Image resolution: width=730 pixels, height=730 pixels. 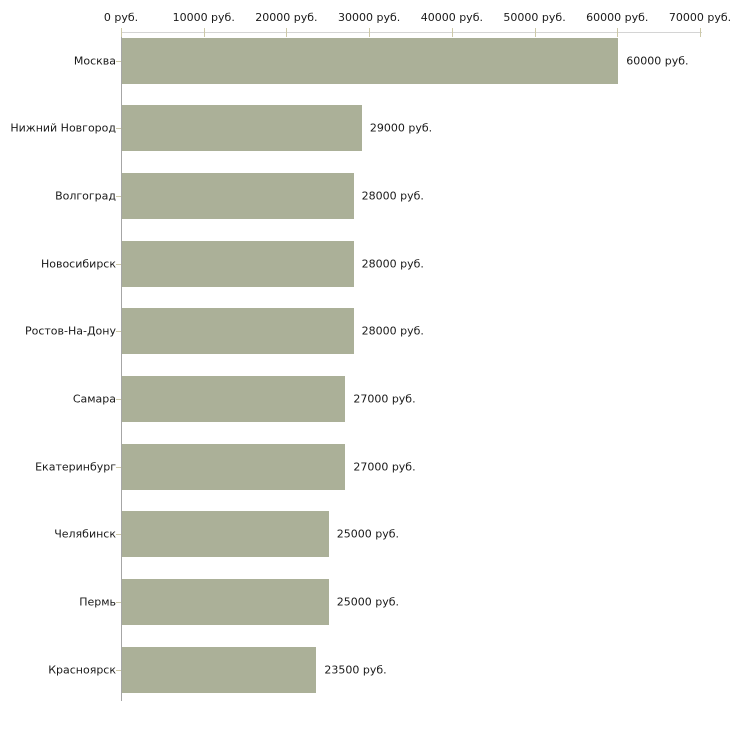 I want to click on category-label: Самара, so click(x=94, y=399).